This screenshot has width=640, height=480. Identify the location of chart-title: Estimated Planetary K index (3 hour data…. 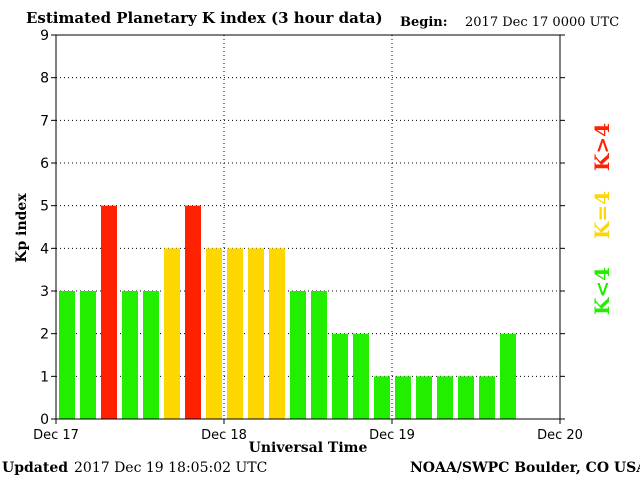
(204, 18).